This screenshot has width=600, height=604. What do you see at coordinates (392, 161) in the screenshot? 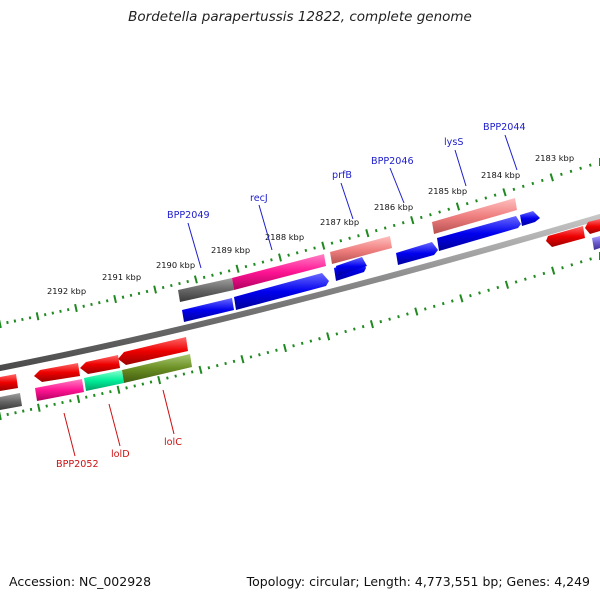
I see `gene-label-BPP2046: BPP2046` at bounding box center [392, 161].